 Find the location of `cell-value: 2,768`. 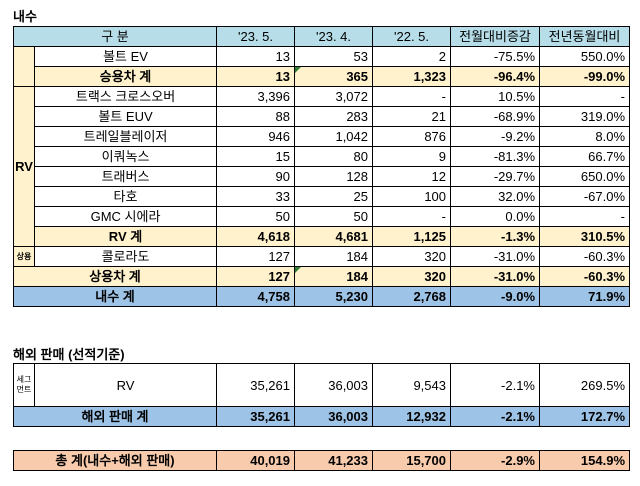

cell-value: 2,768 is located at coordinates (412, 296).